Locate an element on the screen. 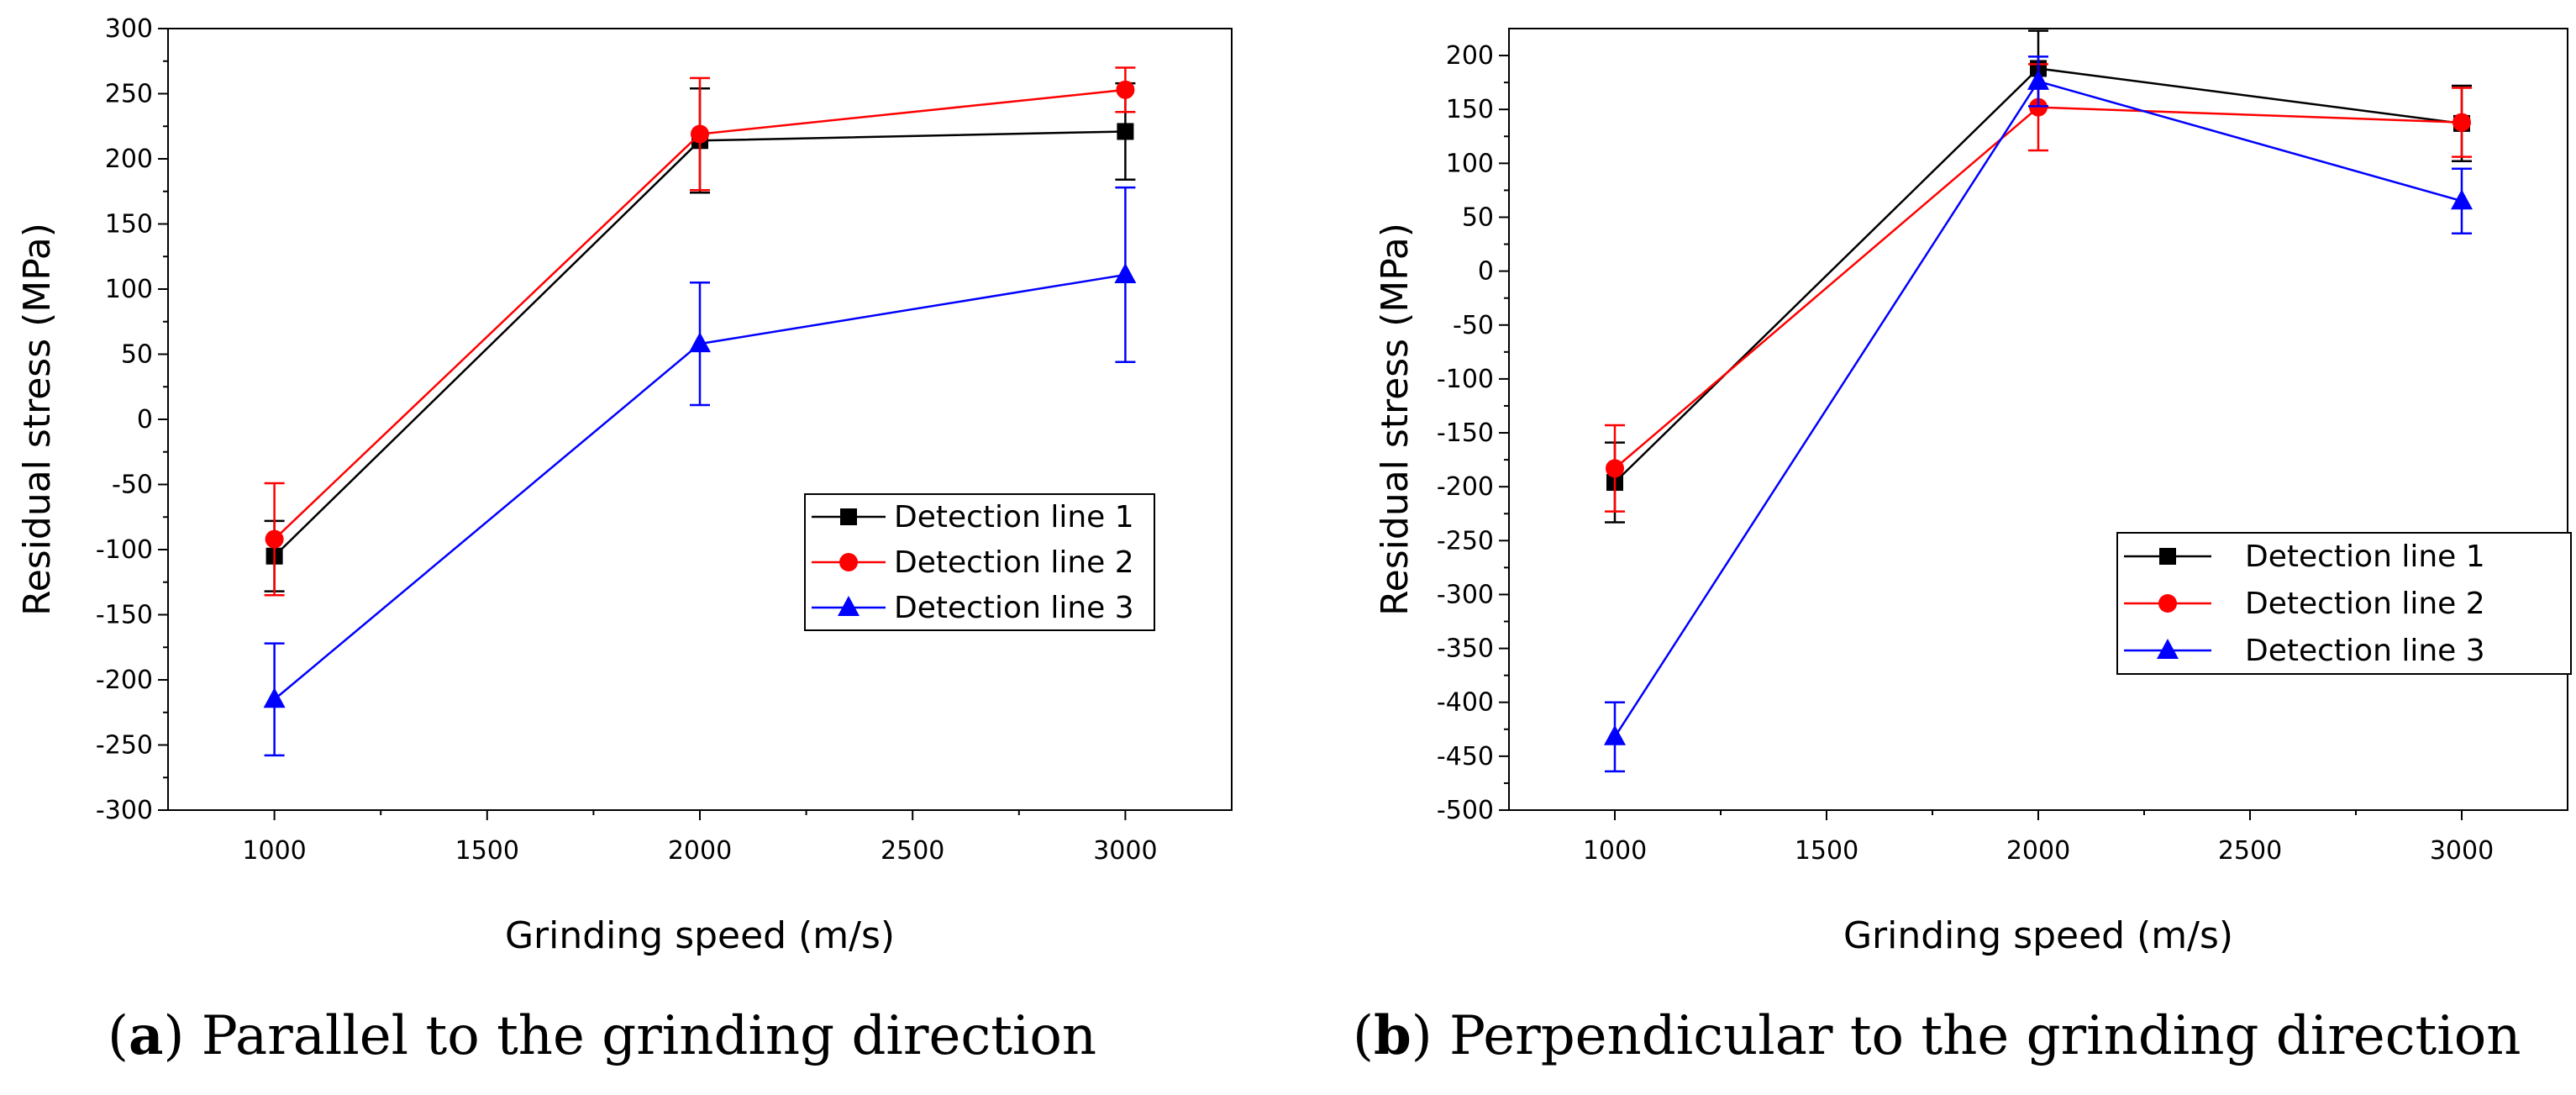  caption-a-letter: a is located at coordinates (146, 1036).